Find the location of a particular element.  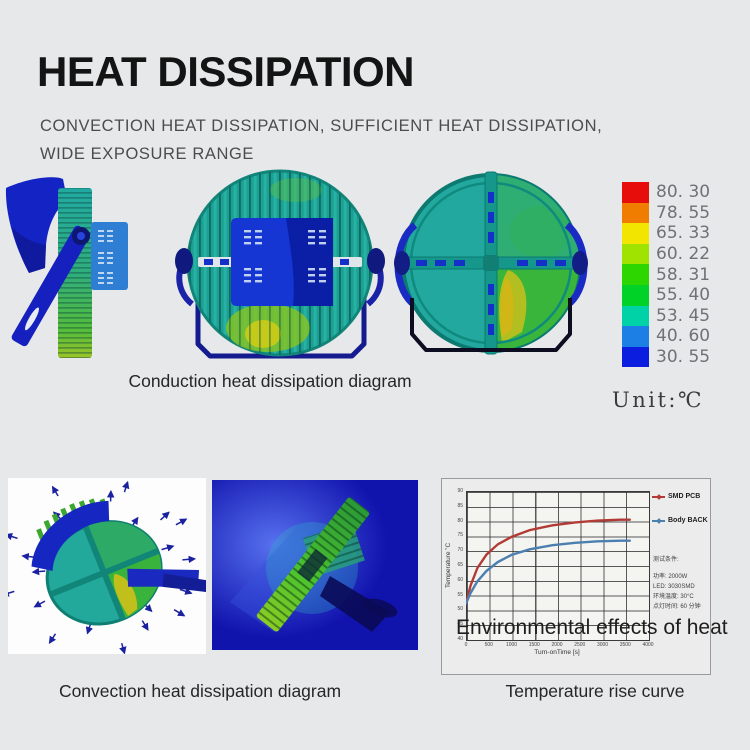

y-tick-label: 80 is located at coordinates (460, 520).